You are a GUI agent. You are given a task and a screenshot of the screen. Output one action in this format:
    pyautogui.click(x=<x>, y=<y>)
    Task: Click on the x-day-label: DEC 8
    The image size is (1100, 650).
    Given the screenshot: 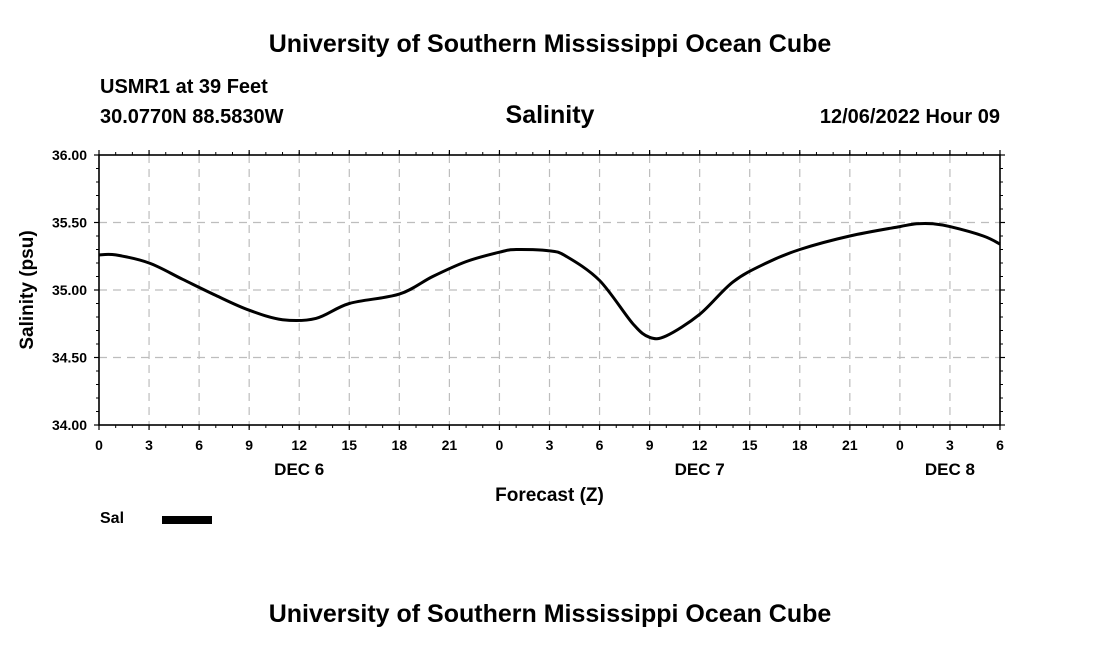 What is the action you would take?
    pyautogui.click(x=950, y=469)
    